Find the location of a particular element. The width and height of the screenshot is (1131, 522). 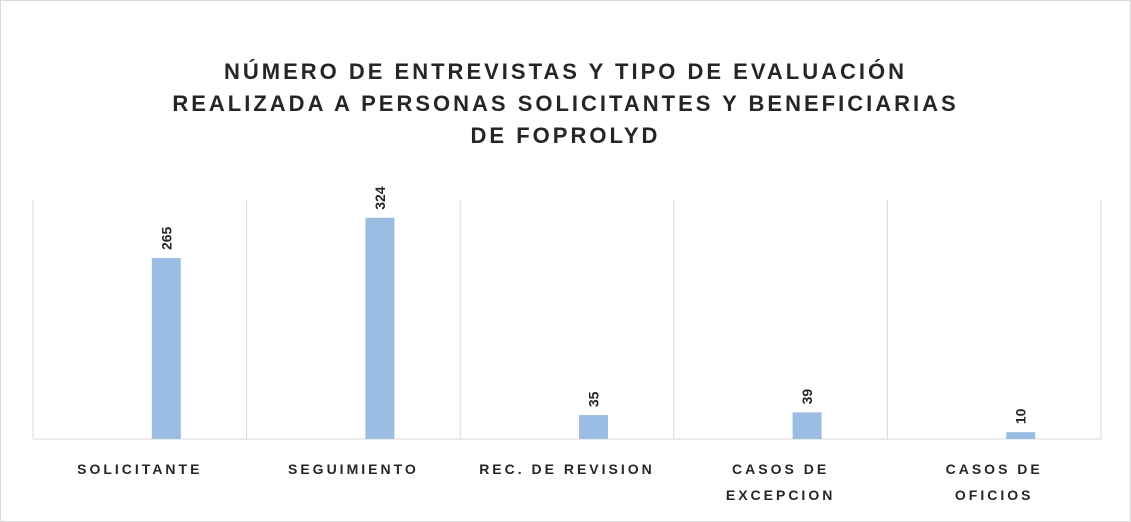

x-tick-label: SOLICITANTE is located at coordinates (140, 469).